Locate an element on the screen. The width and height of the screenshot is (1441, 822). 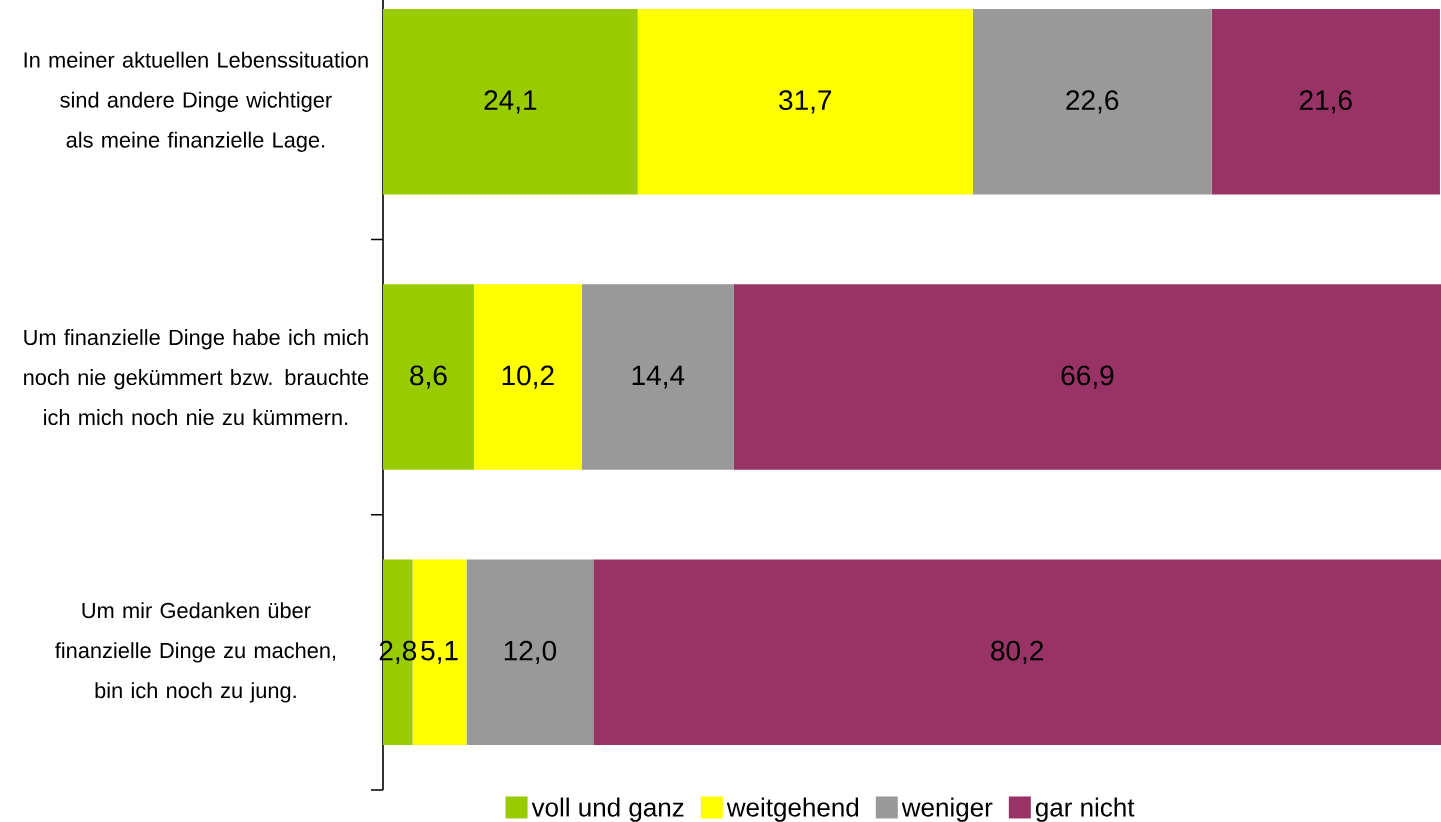
data-label: 21,6 is located at coordinates (1325, 102).